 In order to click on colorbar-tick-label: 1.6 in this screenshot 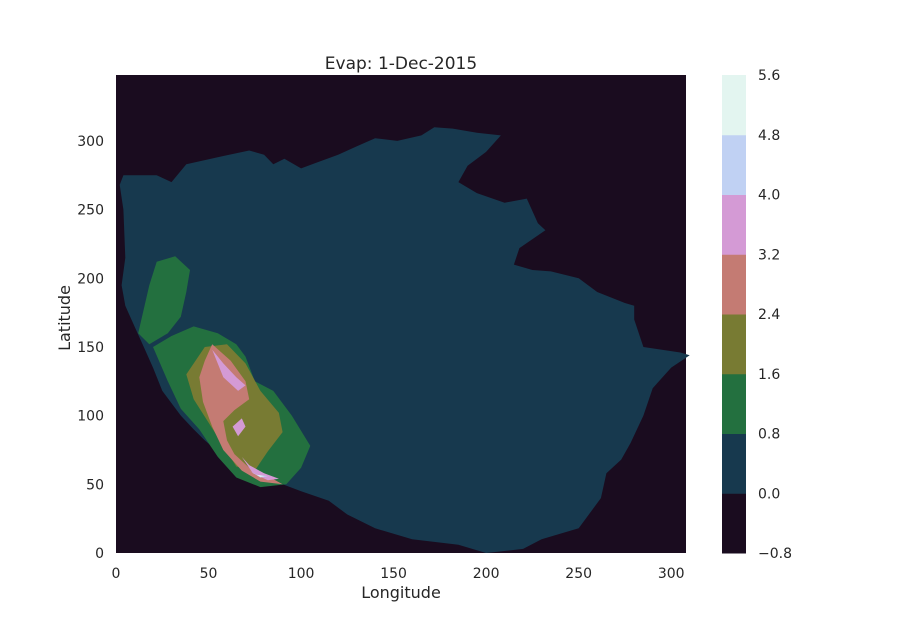, I will do `click(769, 375)`.